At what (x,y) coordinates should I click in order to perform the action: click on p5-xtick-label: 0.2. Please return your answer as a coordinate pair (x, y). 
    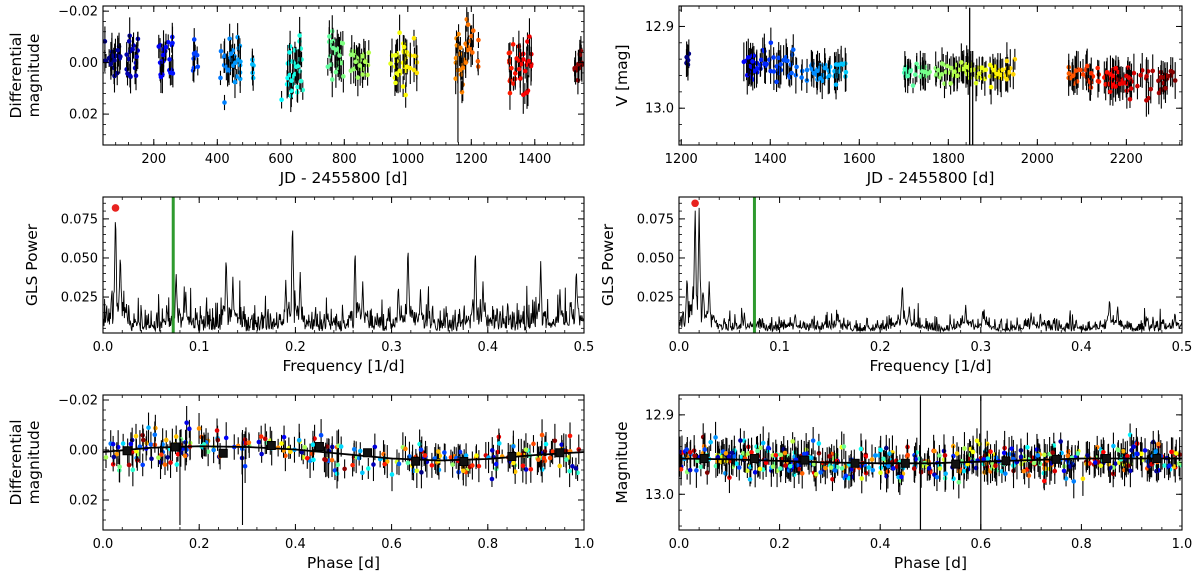
    Looking at the image, I should click on (199, 544).